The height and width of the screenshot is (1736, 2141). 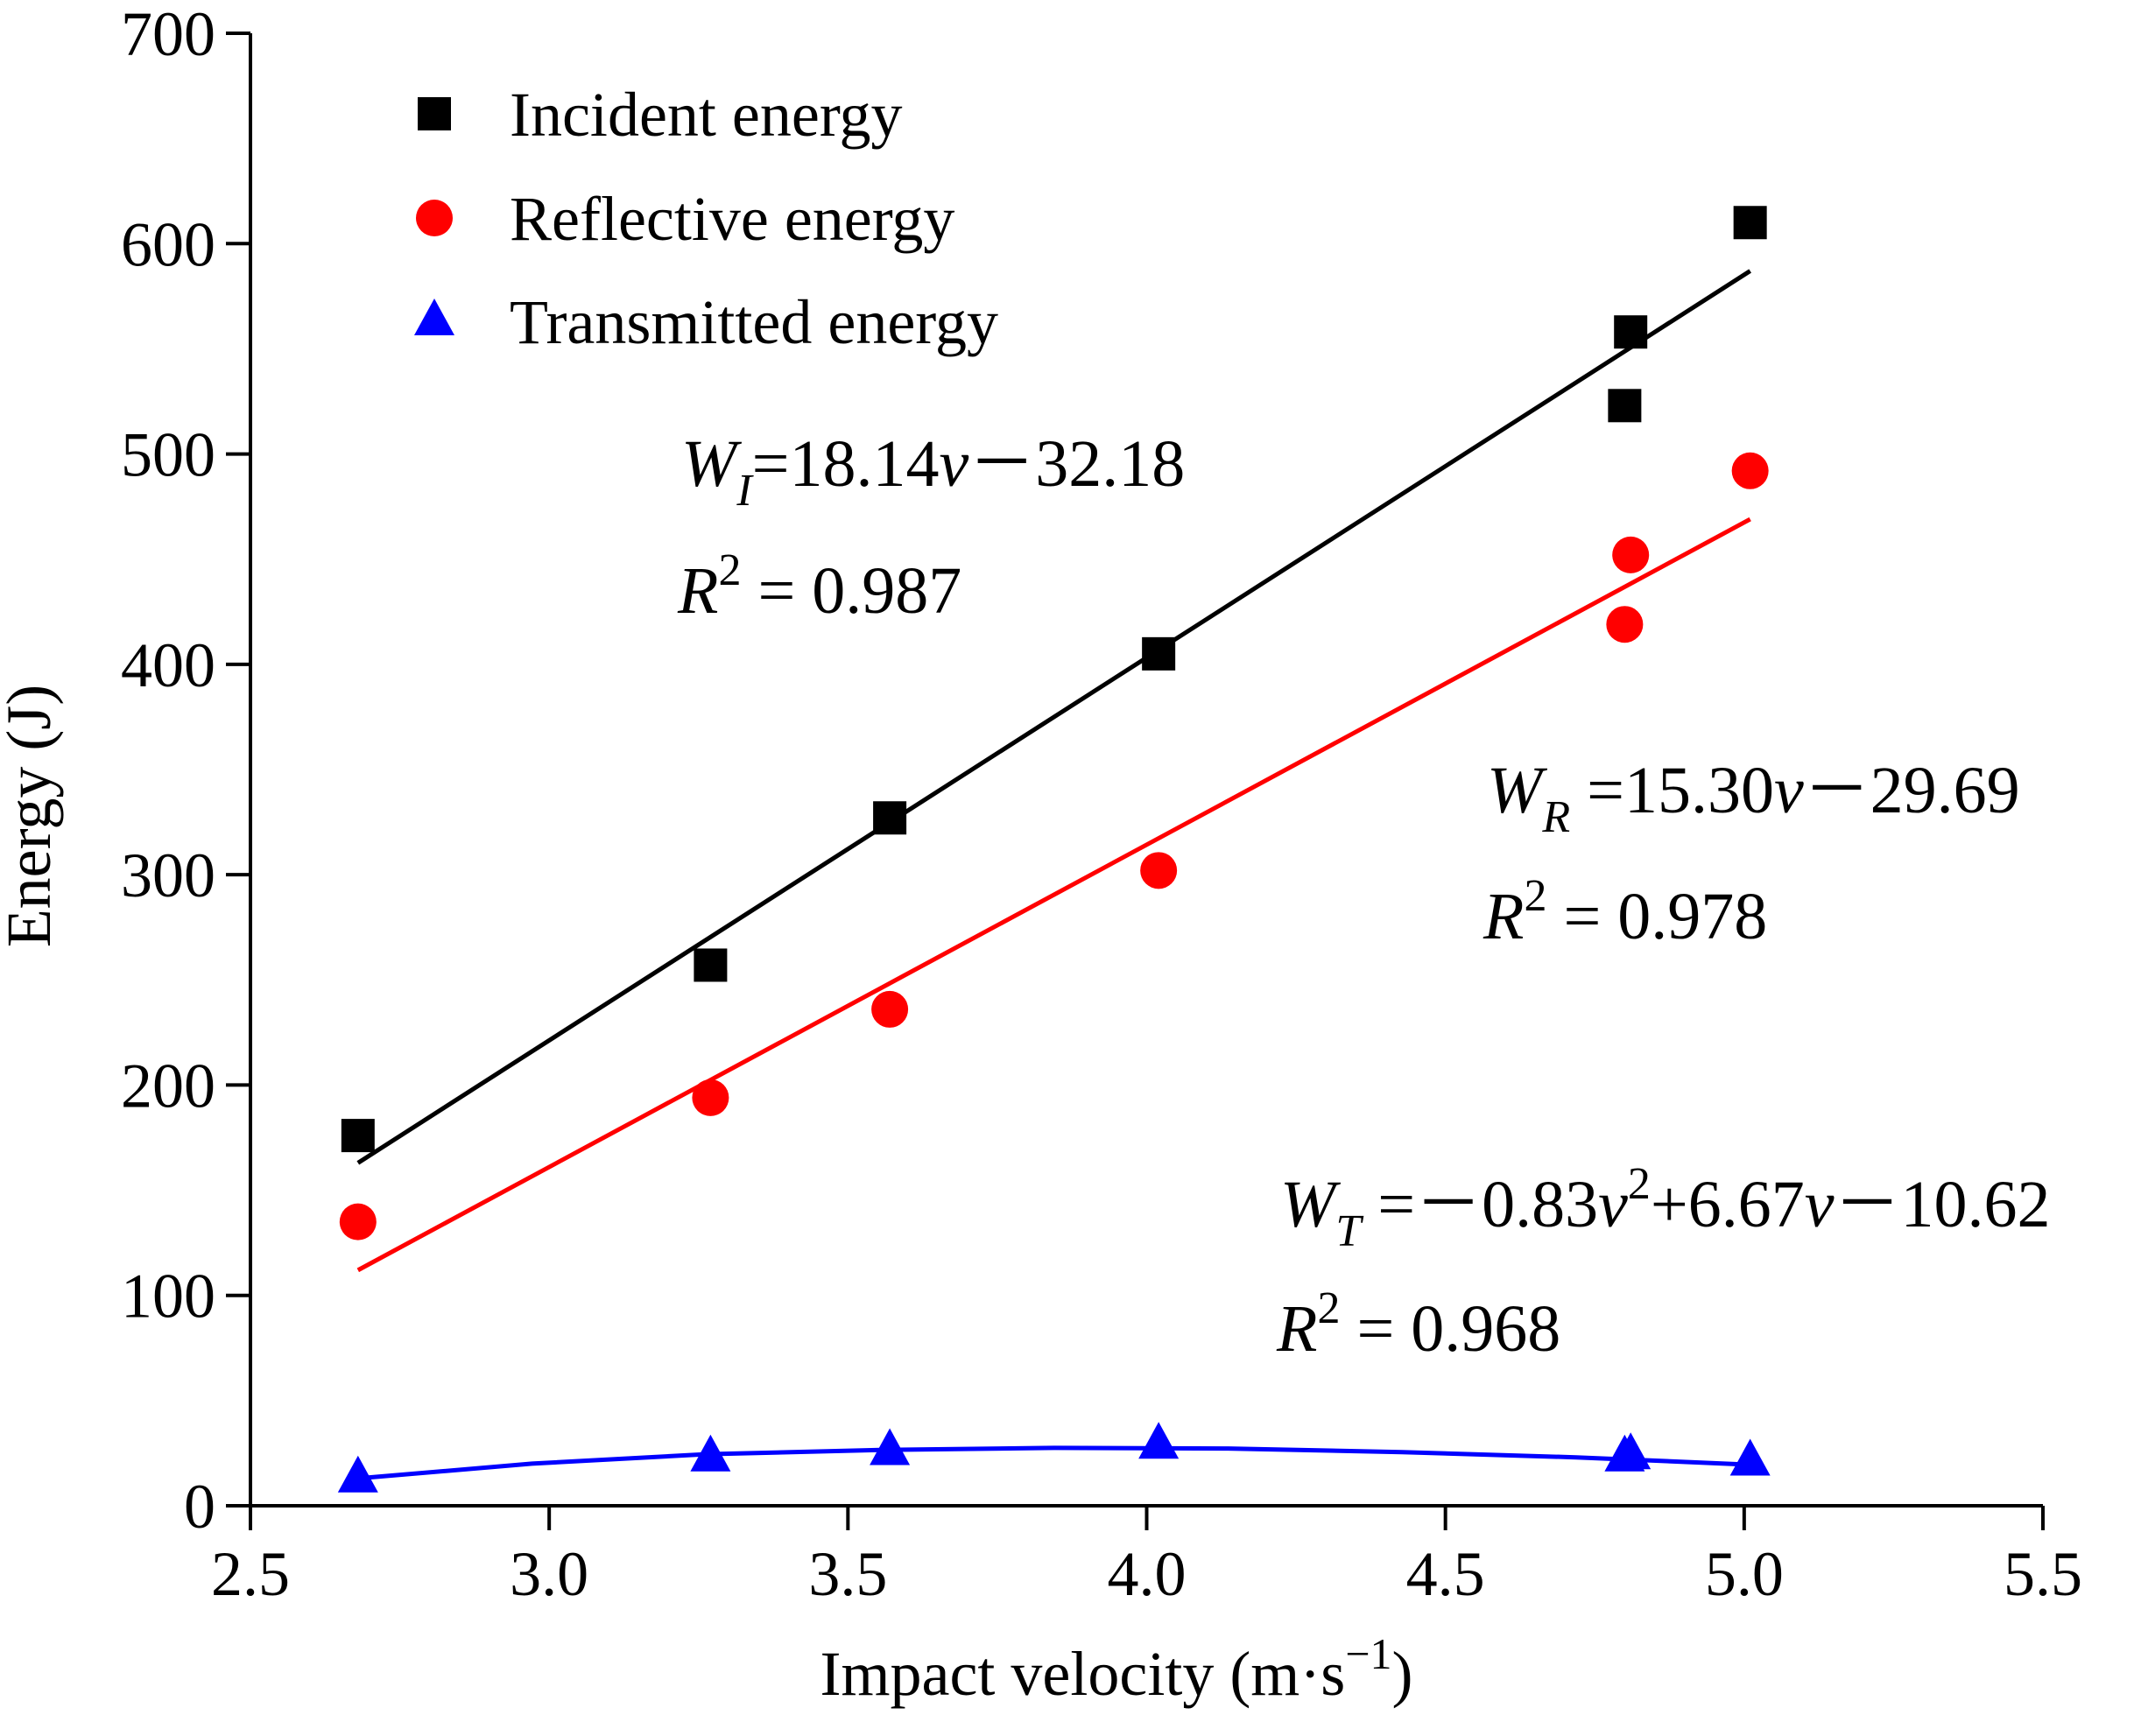 What do you see at coordinates (1349, 1231) in the screenshot?
I see `equation-subscript: T` at bounding box center [1349, 1231].